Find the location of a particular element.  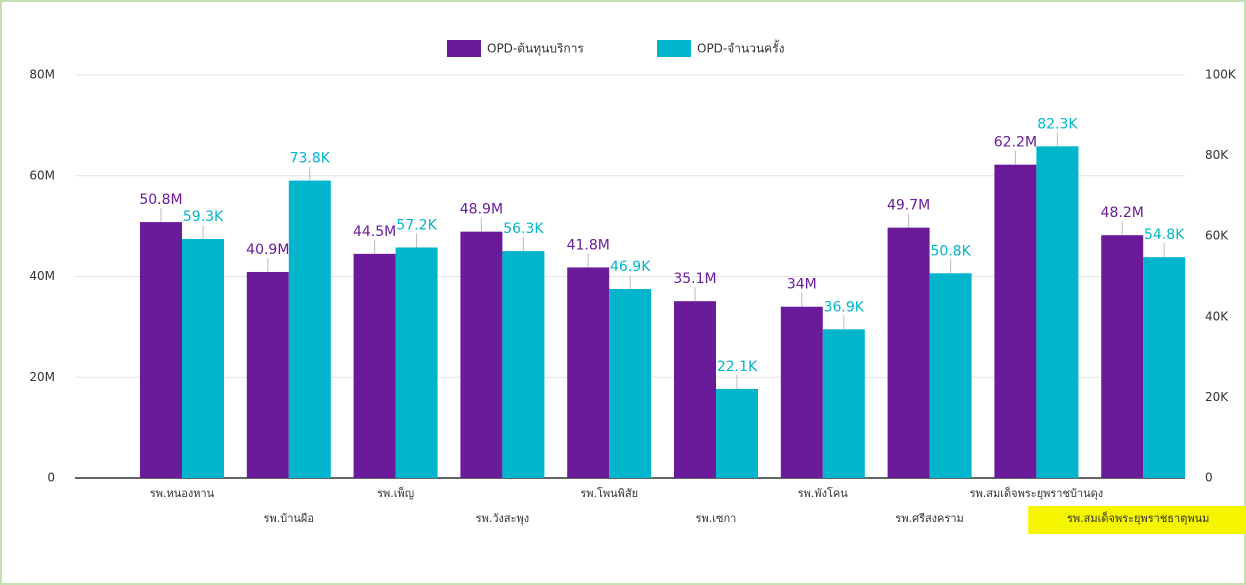

y-tick-label: 60M is located at coordinates (42, 175).